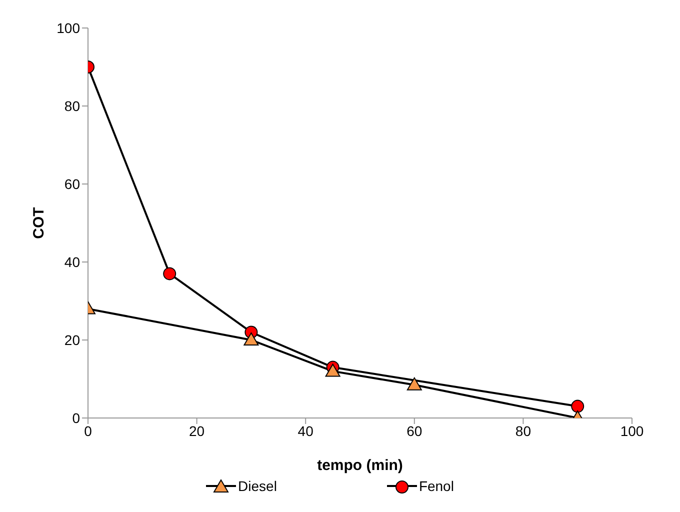  What do you see at coordinates (72, 184) in the screenshot?
I see `y-tick-label: 60` at bounding box center [72, 184].